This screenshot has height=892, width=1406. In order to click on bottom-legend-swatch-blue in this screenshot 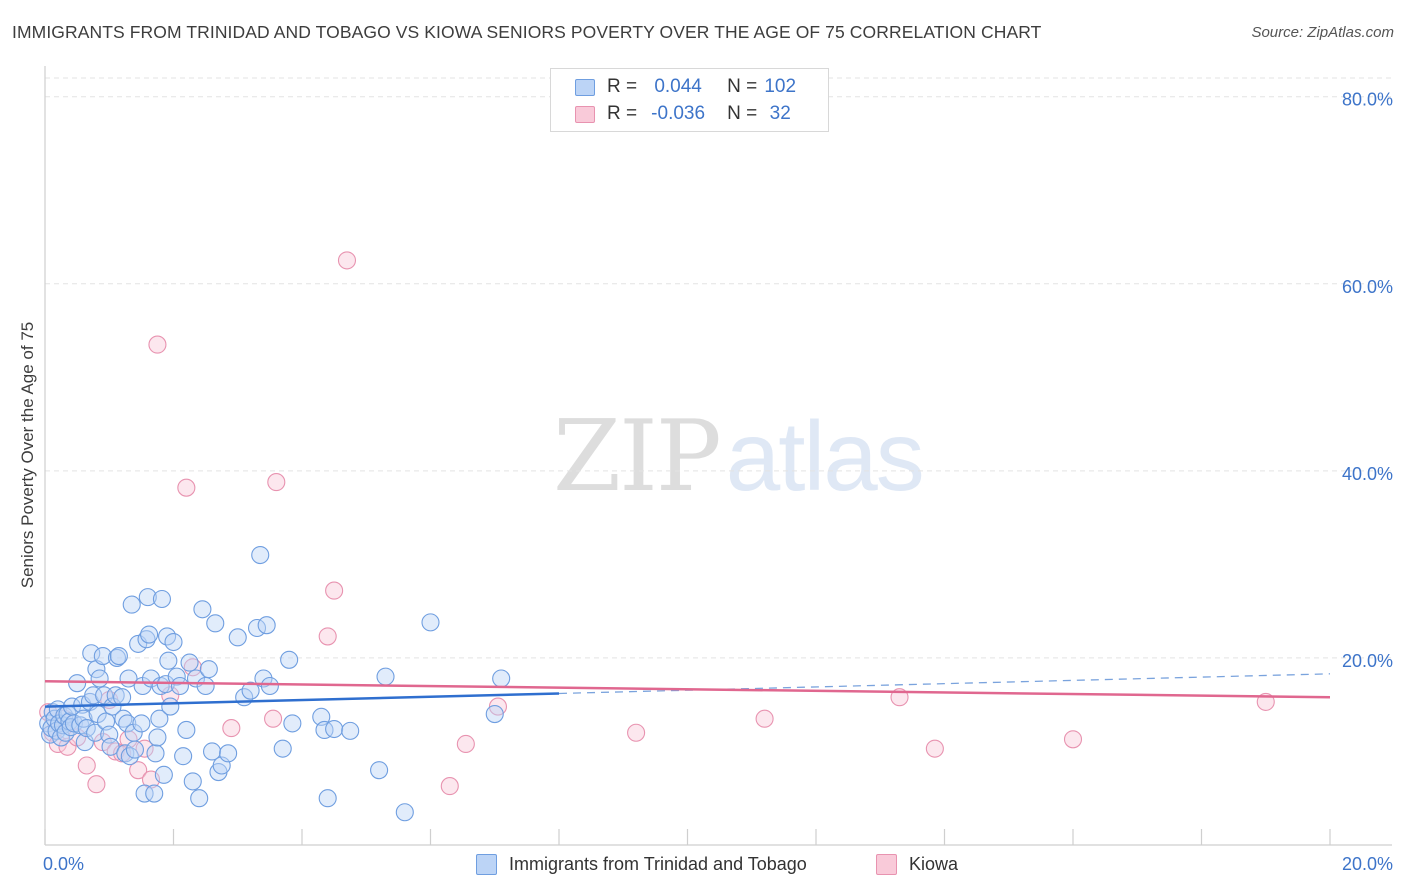, I will do `click(486, 864)`.